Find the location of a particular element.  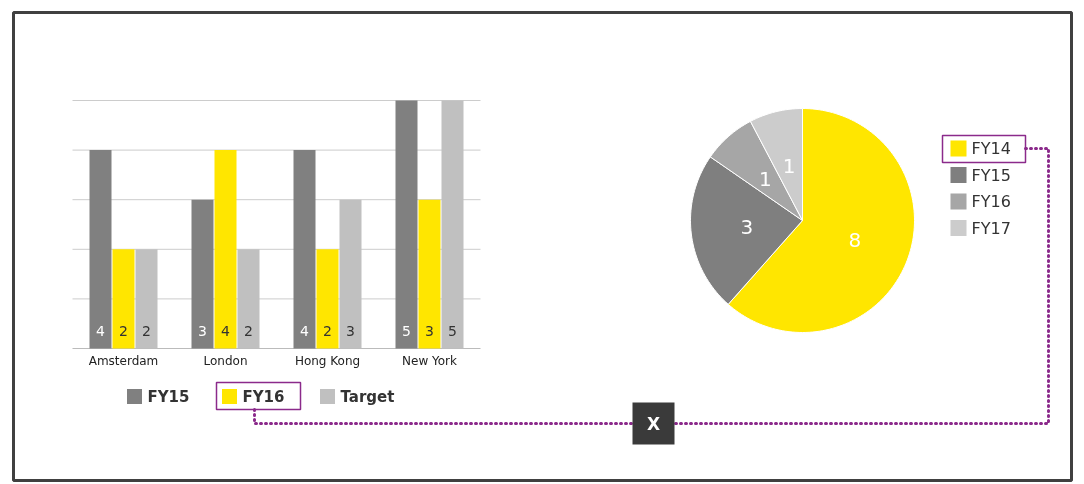

x-tick-label: Amsterdam is located at coordinates (123, 360).